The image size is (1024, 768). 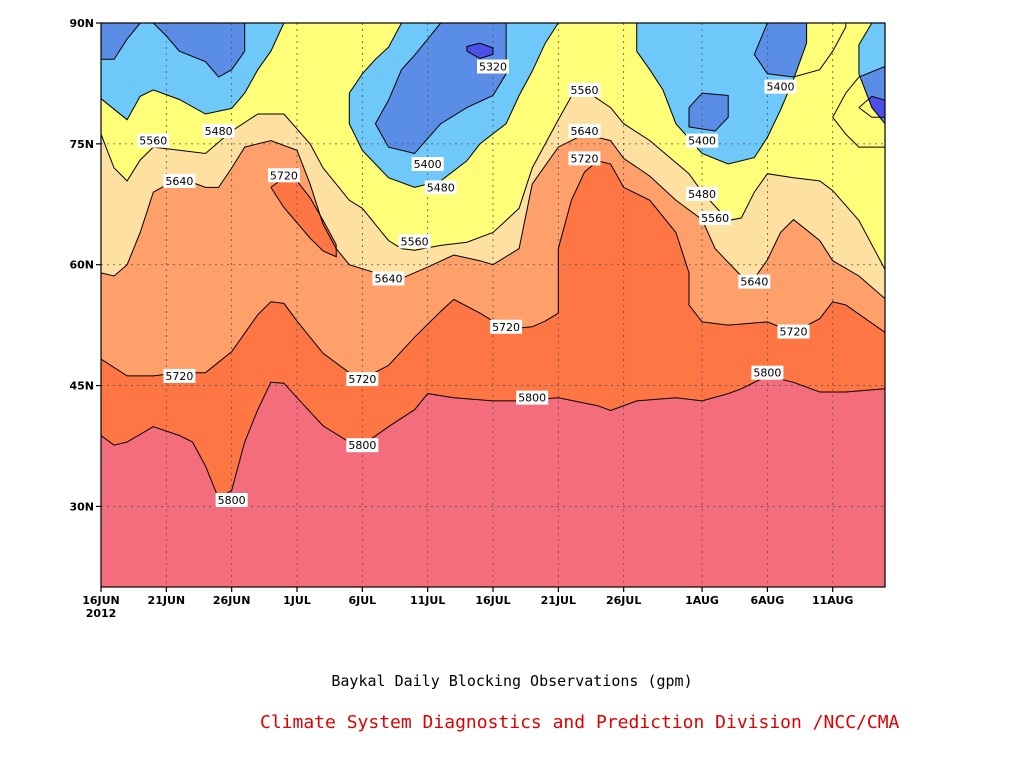 I want to click on x-tick-label: 6JUL, so click(x=362, y=600).